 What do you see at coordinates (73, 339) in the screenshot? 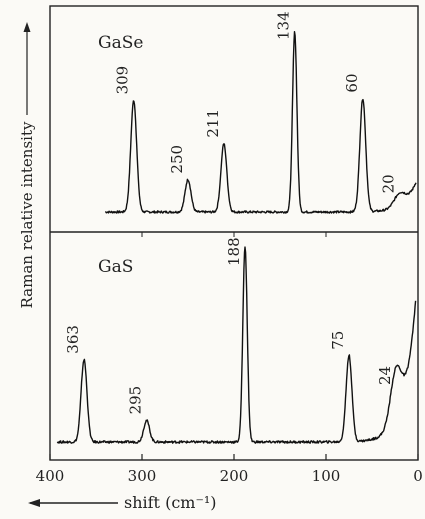
I see `peak-label: 363` at bounding box center [73, 339].